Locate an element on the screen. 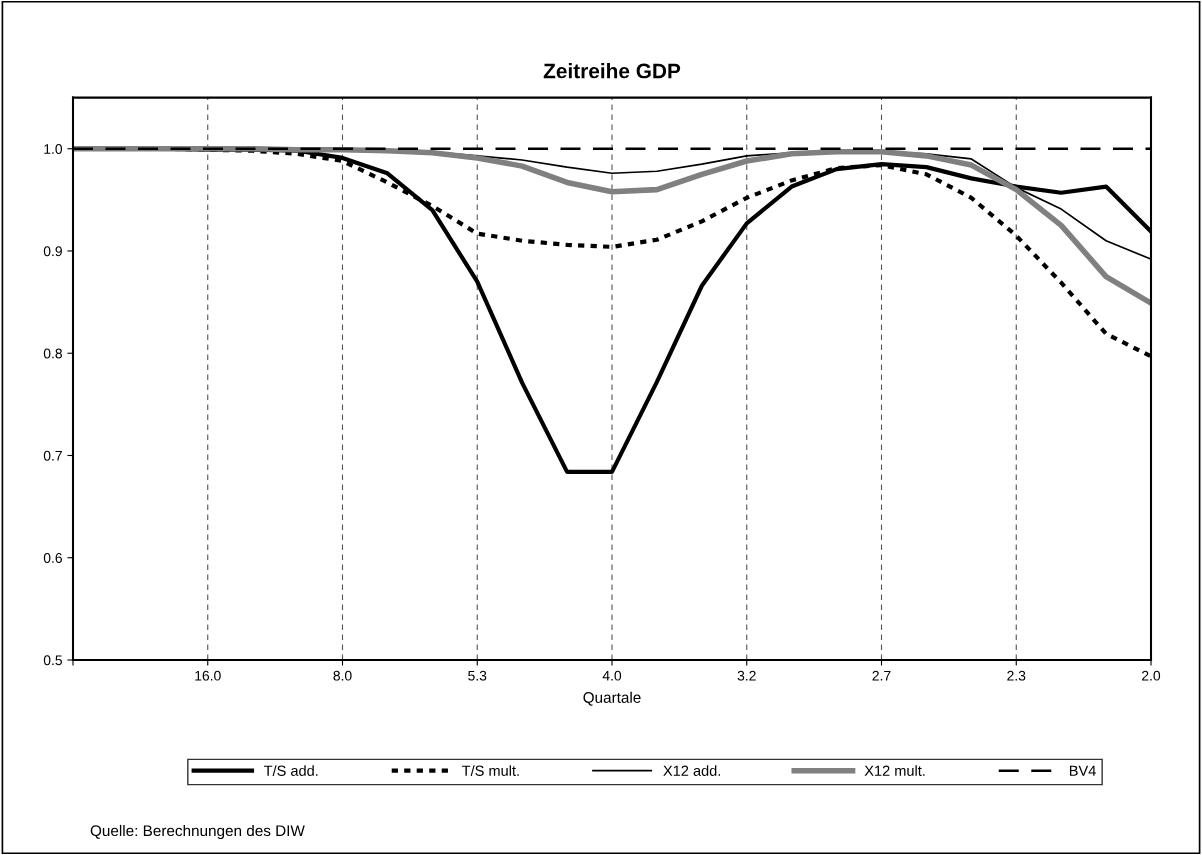 This screenshot has height=855, width=1202. y-tick-label: 1.0 is located at coordinates (53, 149).